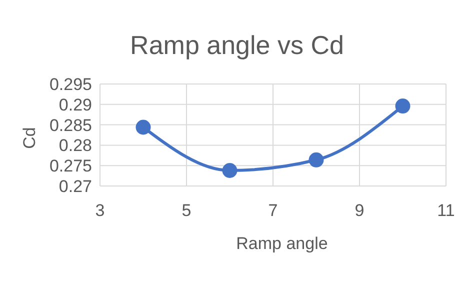 This screenshot has width=474, height=284. Describe the element at coordinates (359, 210) in the screenshot. I see `x-tick-label: 9` at that location.